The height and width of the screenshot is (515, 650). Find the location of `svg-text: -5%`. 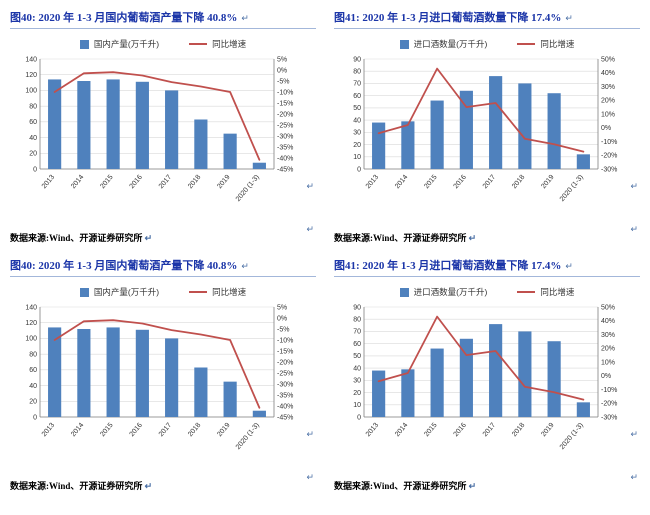

svg-text: -5% is located at coordinates (283, 81).